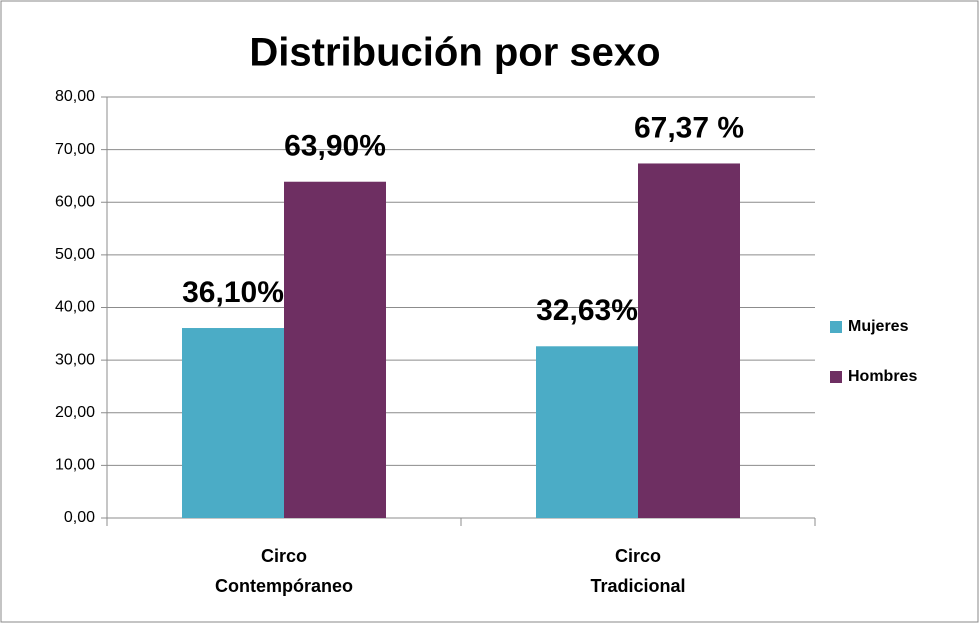 The height and width of the screenshot is (623, 979). Describe the element at coordinates (878, 326) in the screenshot. I see `legend-label: Mujeres` at that location.